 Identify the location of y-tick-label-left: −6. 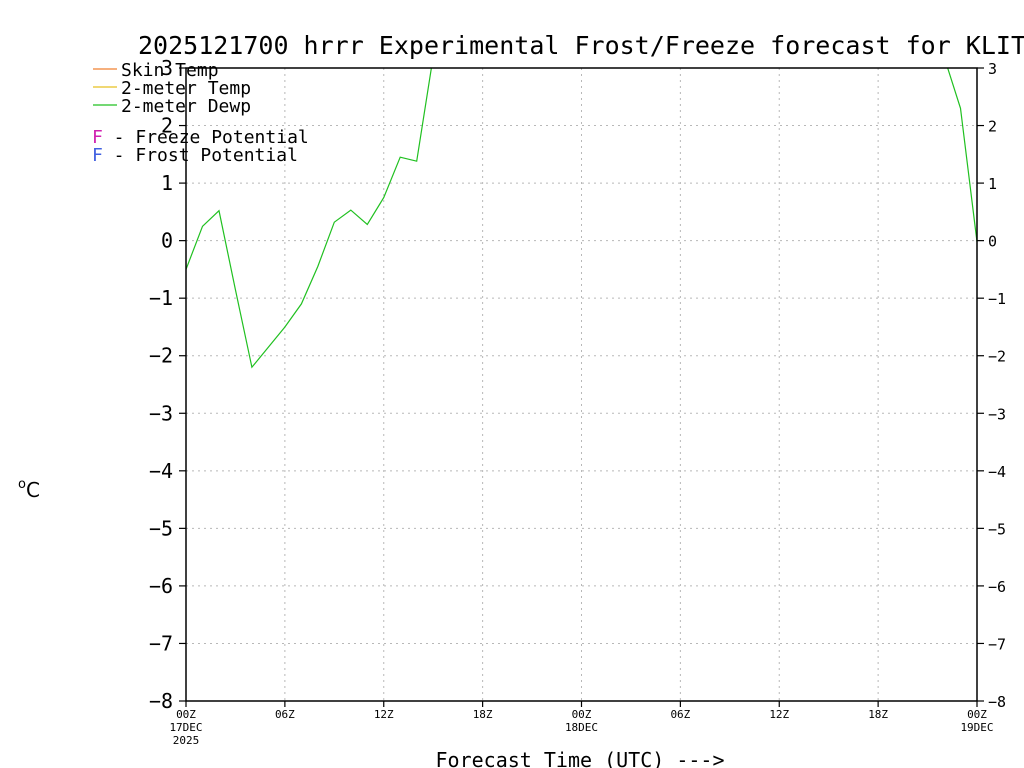
(161, 586).